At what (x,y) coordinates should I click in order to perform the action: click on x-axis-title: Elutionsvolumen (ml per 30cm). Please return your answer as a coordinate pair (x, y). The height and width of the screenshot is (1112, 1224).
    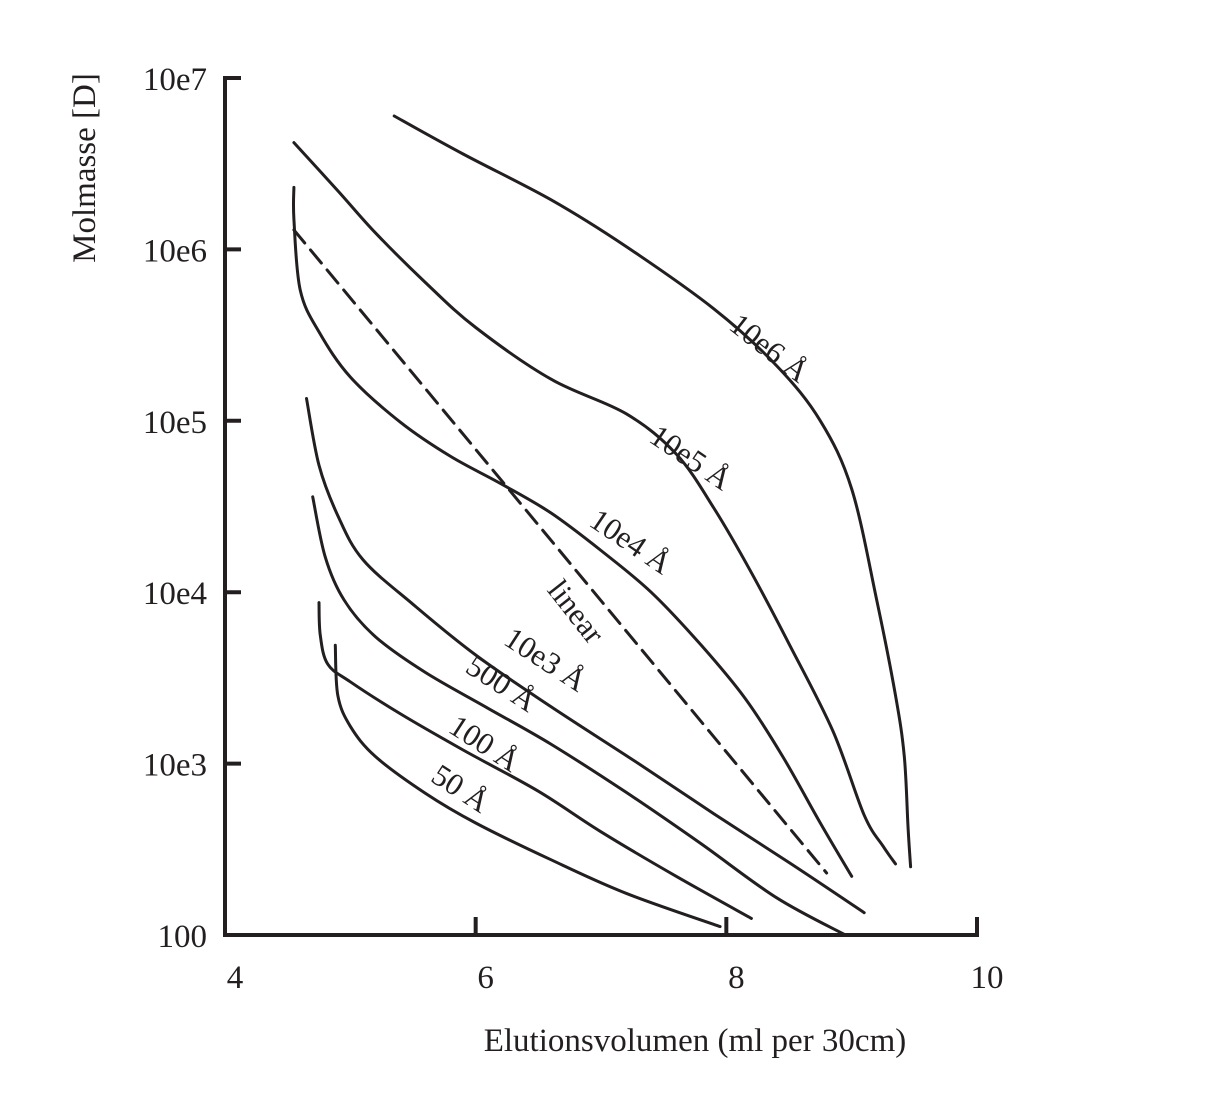
    Looking at the image, I should click on (695, 1041).